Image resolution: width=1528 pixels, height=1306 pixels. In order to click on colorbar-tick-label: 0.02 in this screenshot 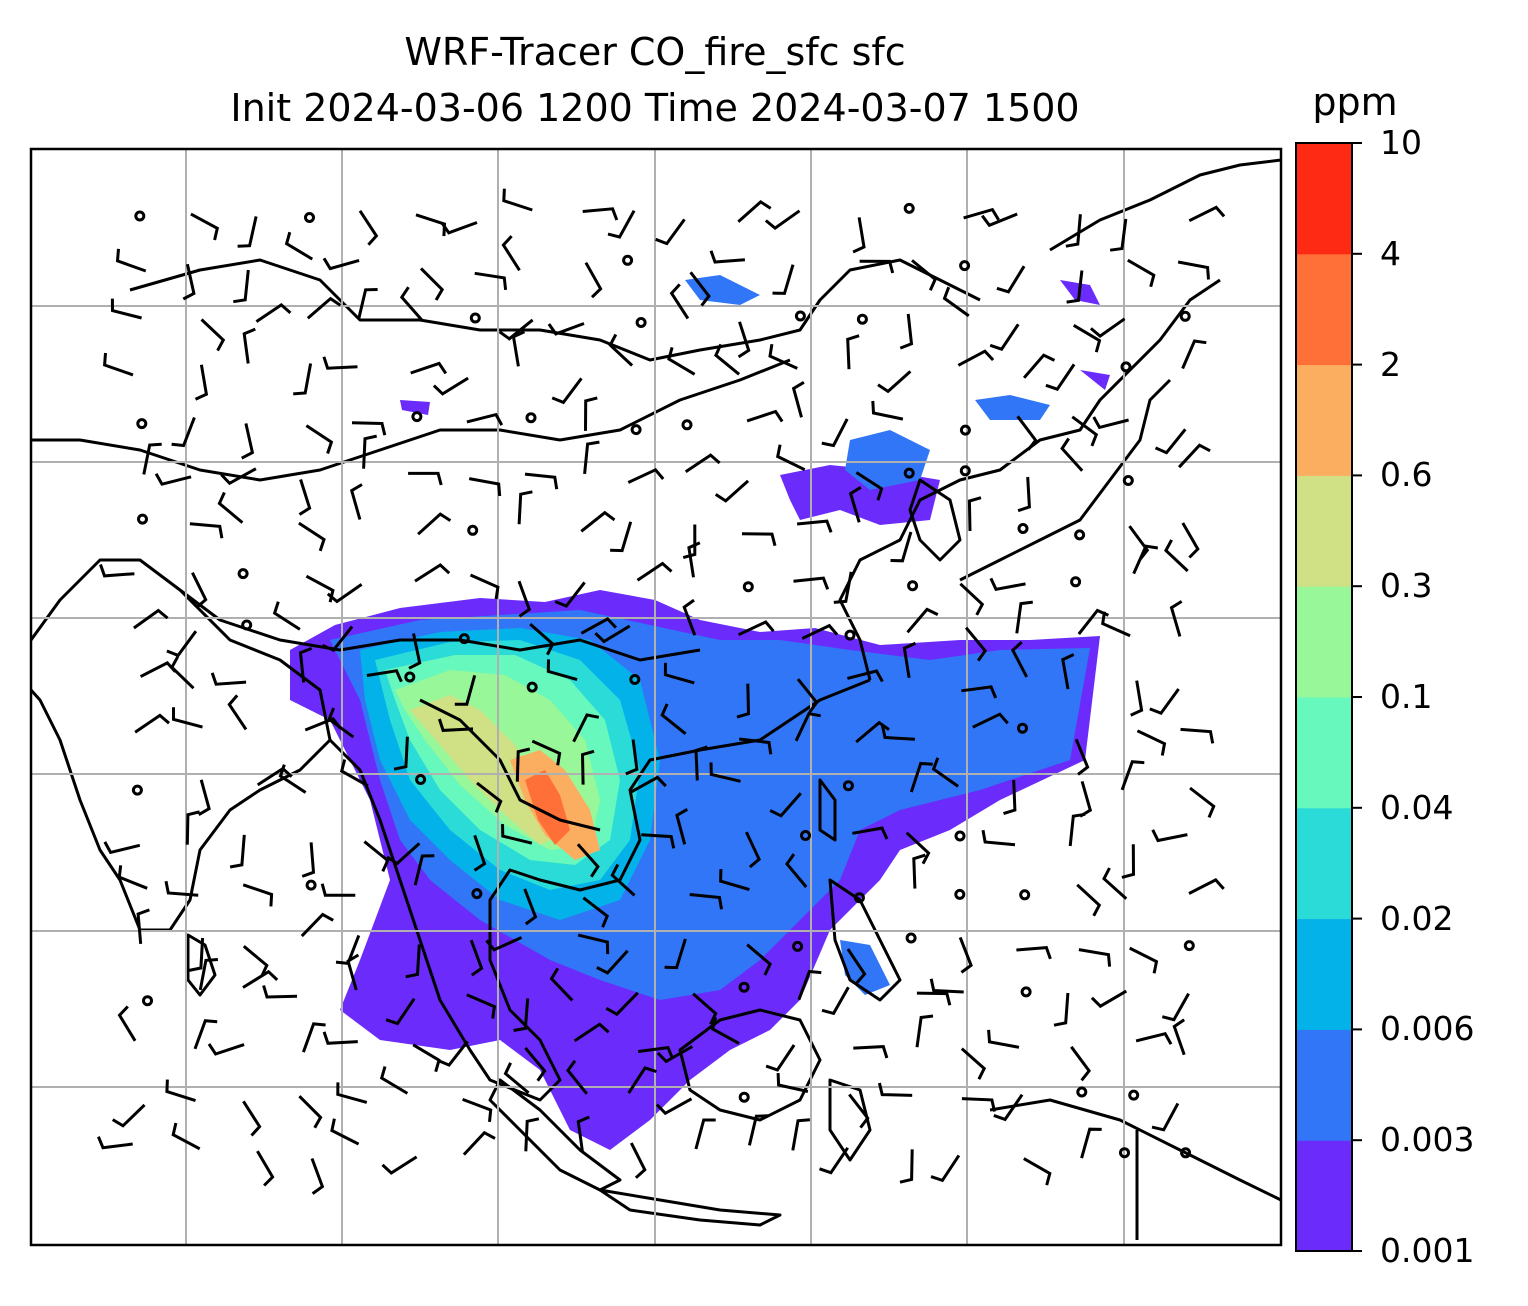, I will do `click(1417, 918)`.